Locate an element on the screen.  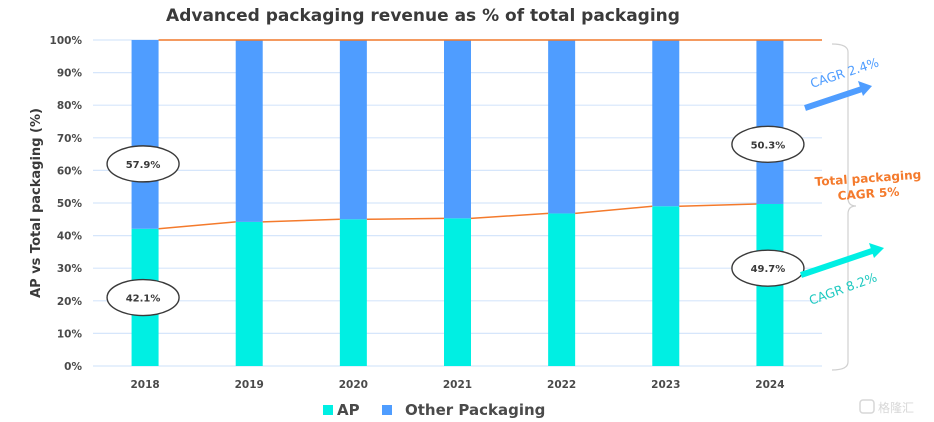
bar-ap-2019 is located at coordinates (249, 293).